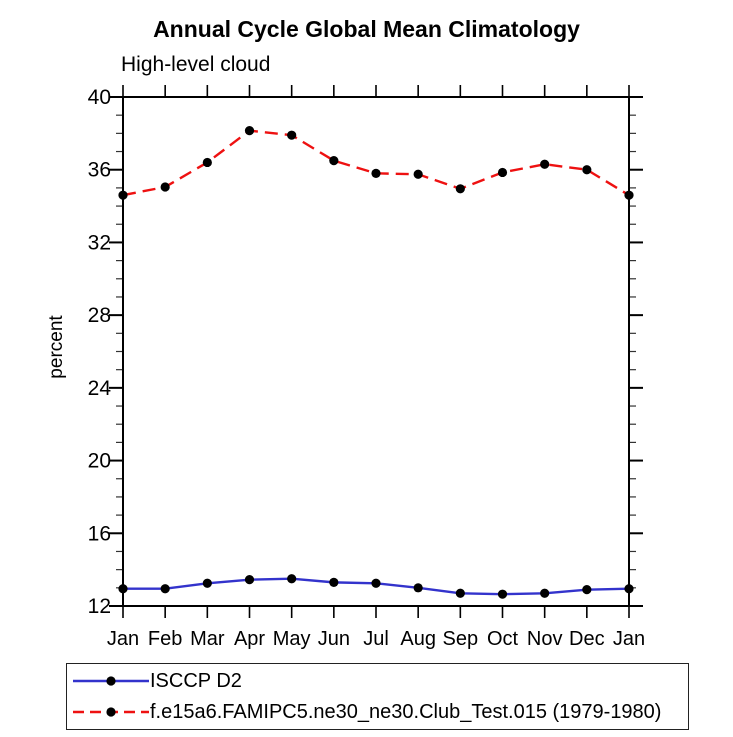 Image resolution: width=733 pixels, height=737 pixels. Describe the element at coordinates (376, 639) in the screenshot. I see `svg-text: Jul` at that location.